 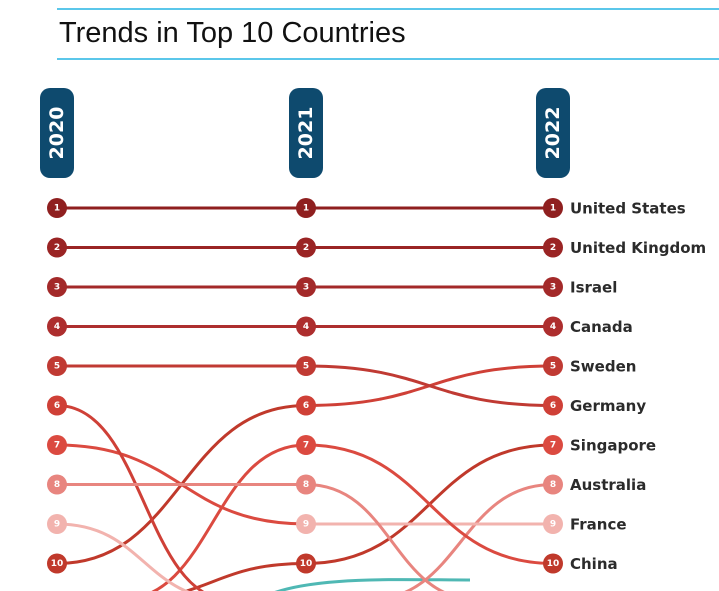 I want to click on rank-node-2021-8: 8, so click(x=306, y=484).